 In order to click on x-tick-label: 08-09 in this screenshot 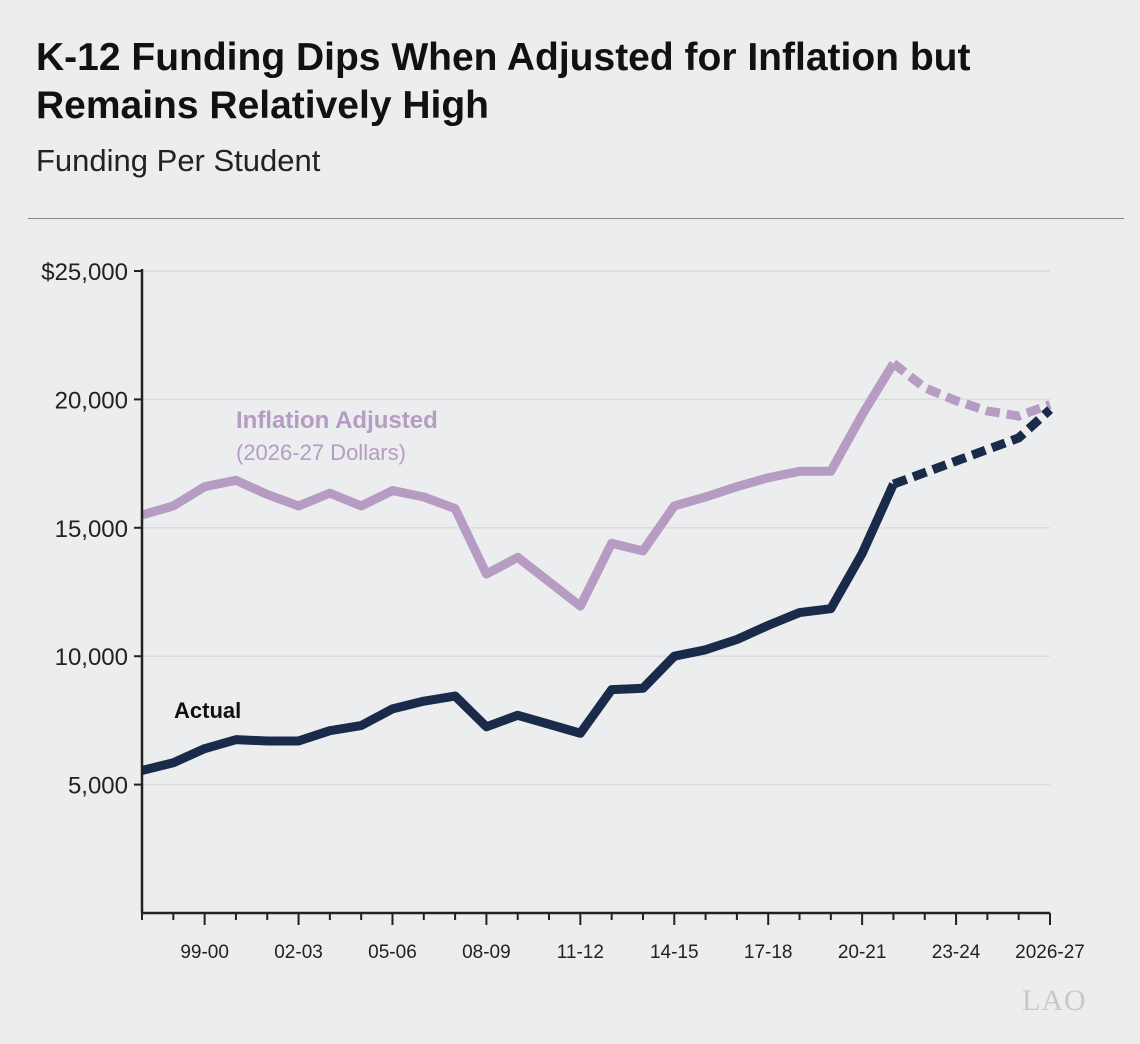, I will do `click(486, 952)`.